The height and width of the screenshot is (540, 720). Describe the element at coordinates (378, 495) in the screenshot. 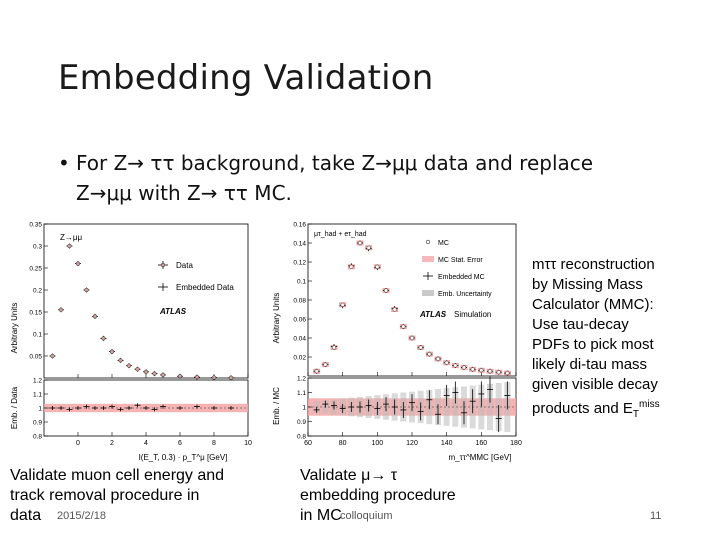

I see `right-caption-line: embedding procedure` at that location.